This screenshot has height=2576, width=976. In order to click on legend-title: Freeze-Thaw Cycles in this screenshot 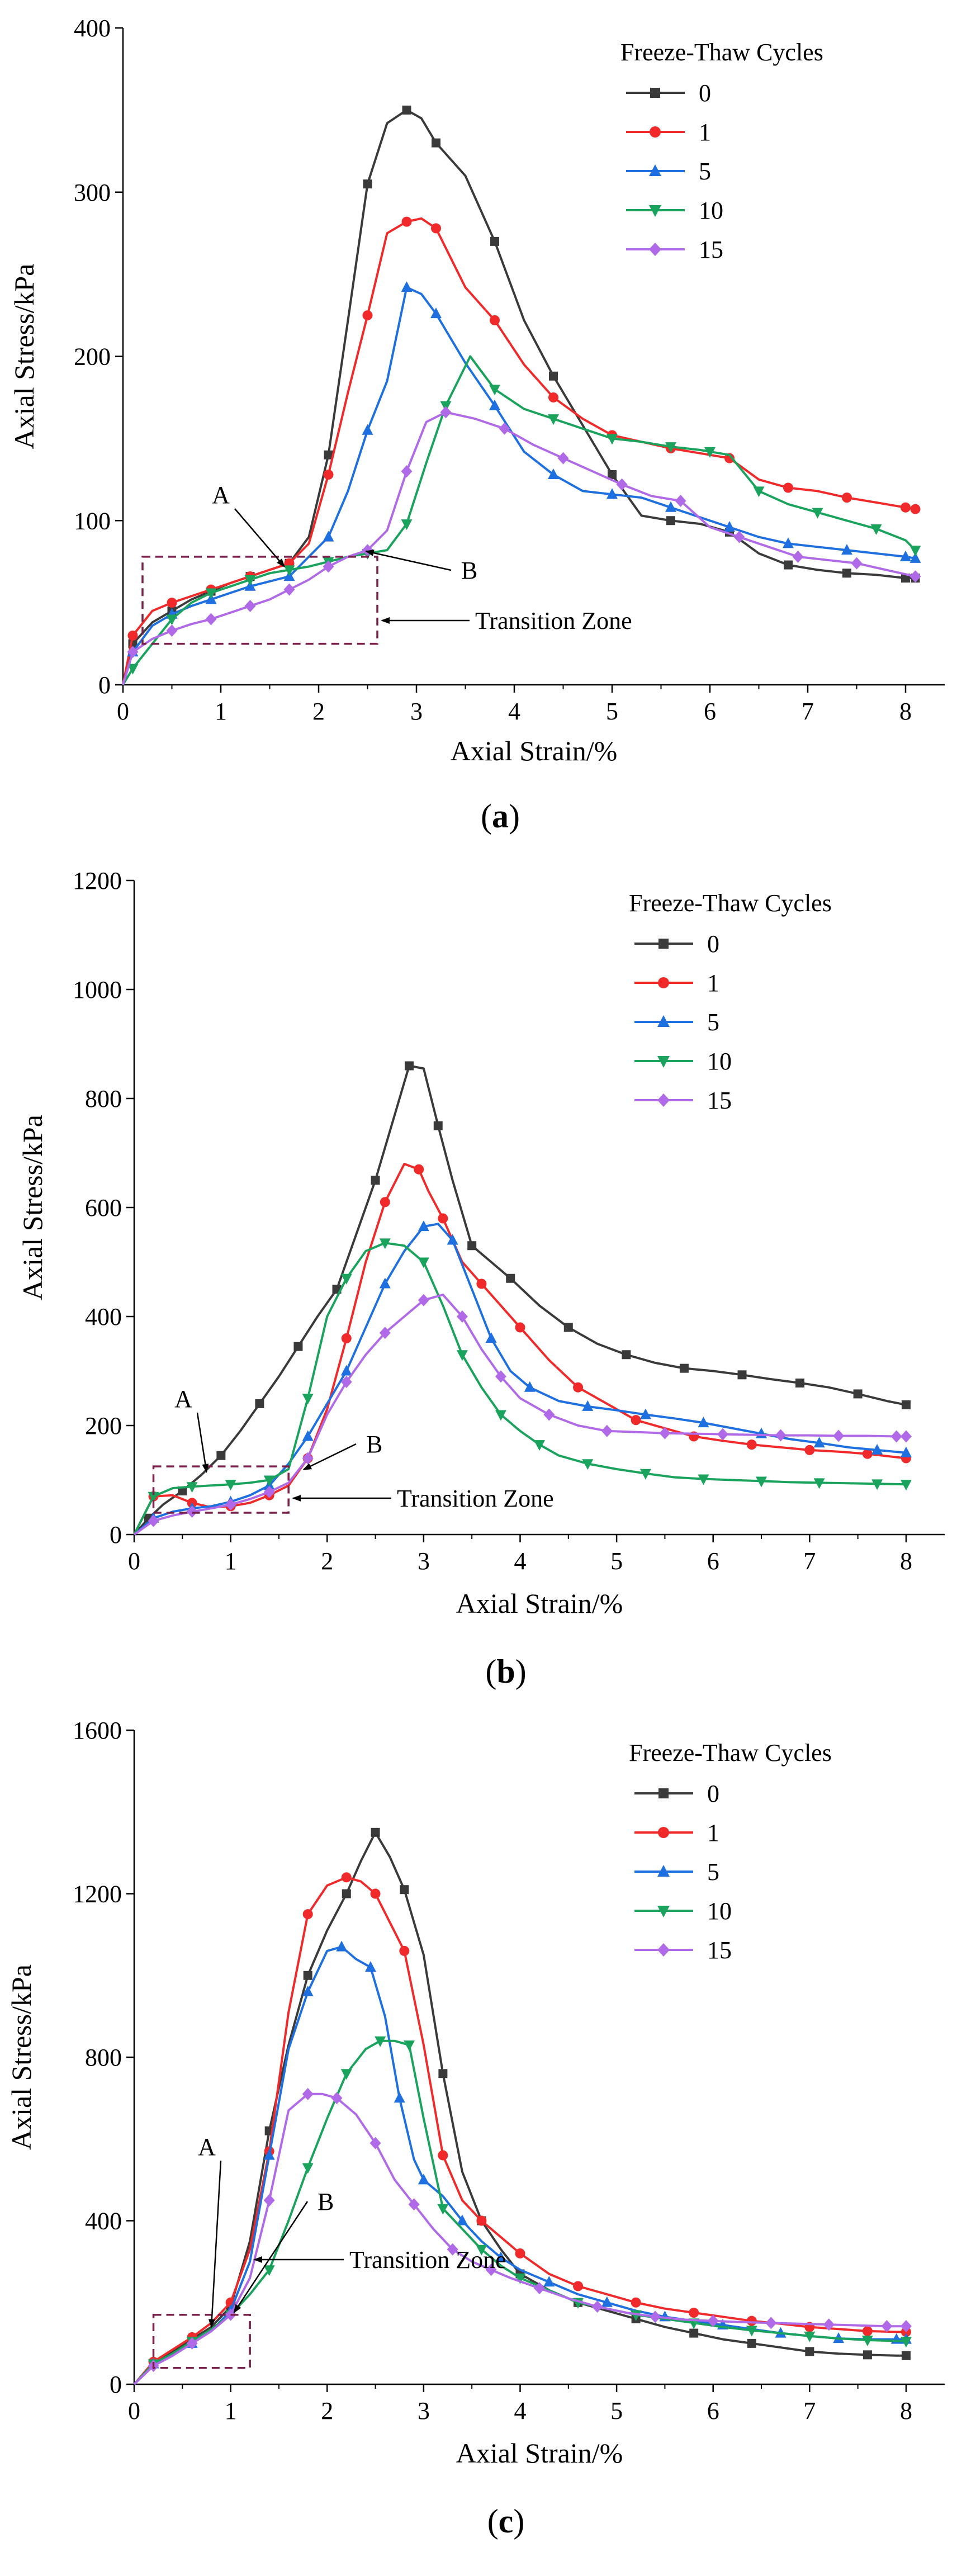, I will do `click(730, 903)`.